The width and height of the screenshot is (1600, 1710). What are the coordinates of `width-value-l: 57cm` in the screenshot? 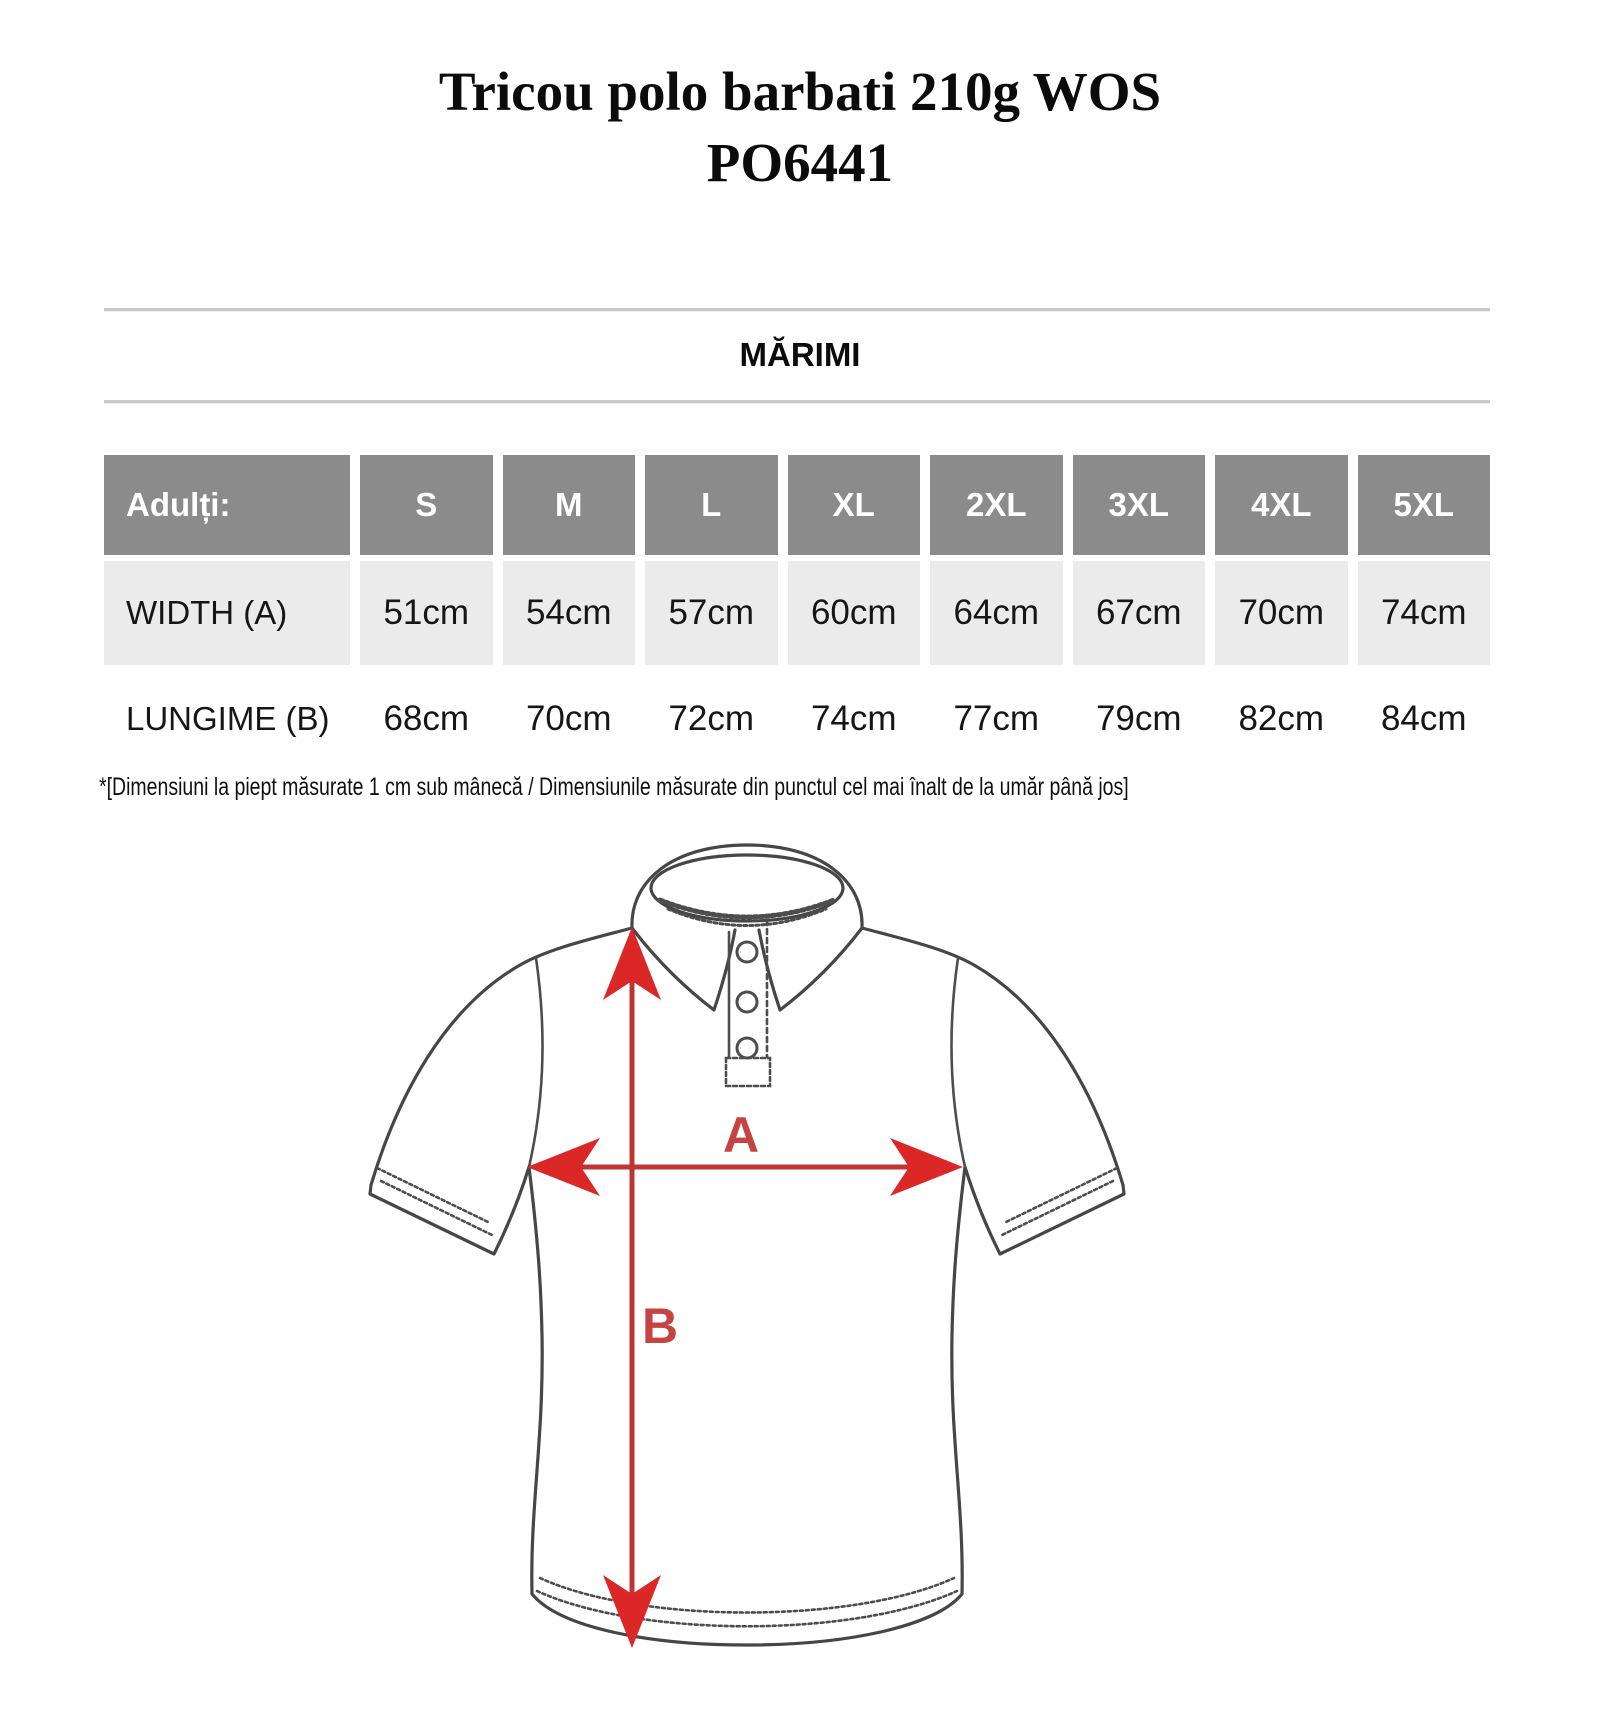 It's located at (711, 613).